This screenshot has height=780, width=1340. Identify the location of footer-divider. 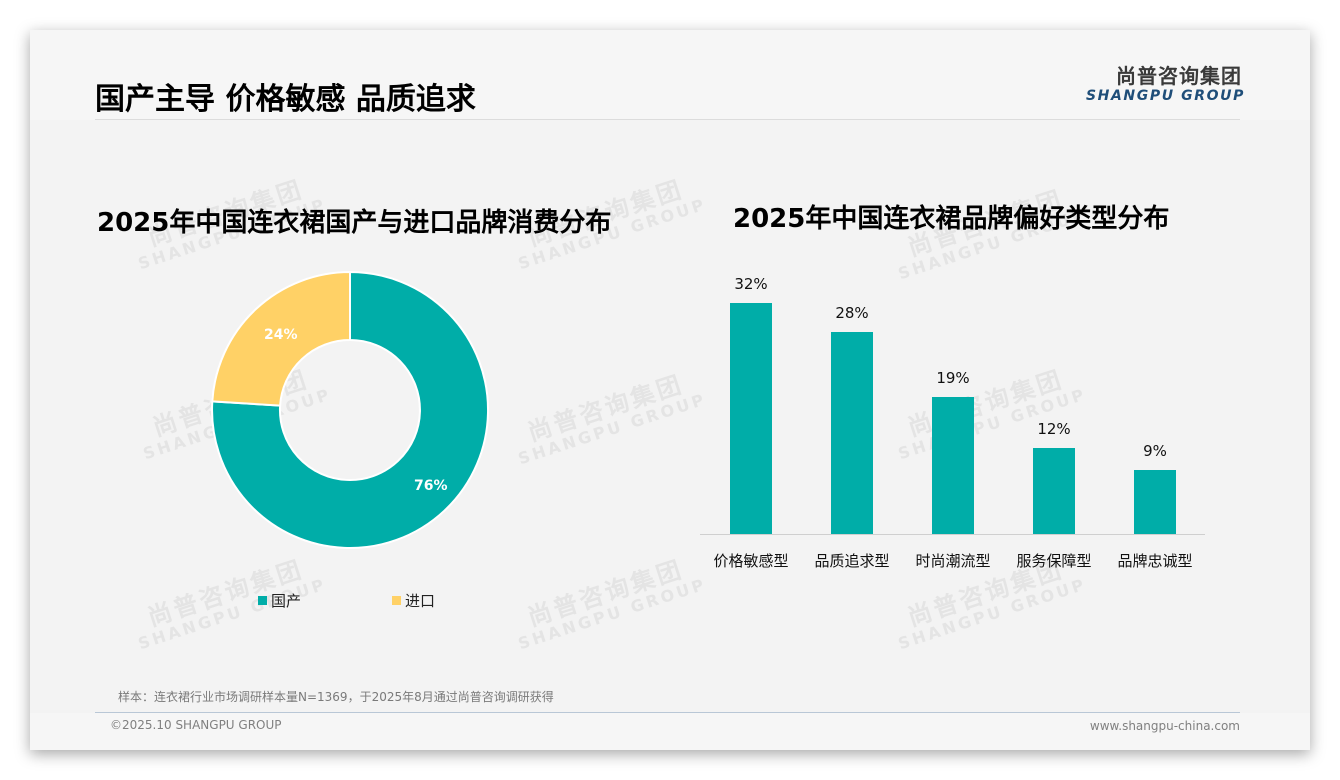
(667, 712).